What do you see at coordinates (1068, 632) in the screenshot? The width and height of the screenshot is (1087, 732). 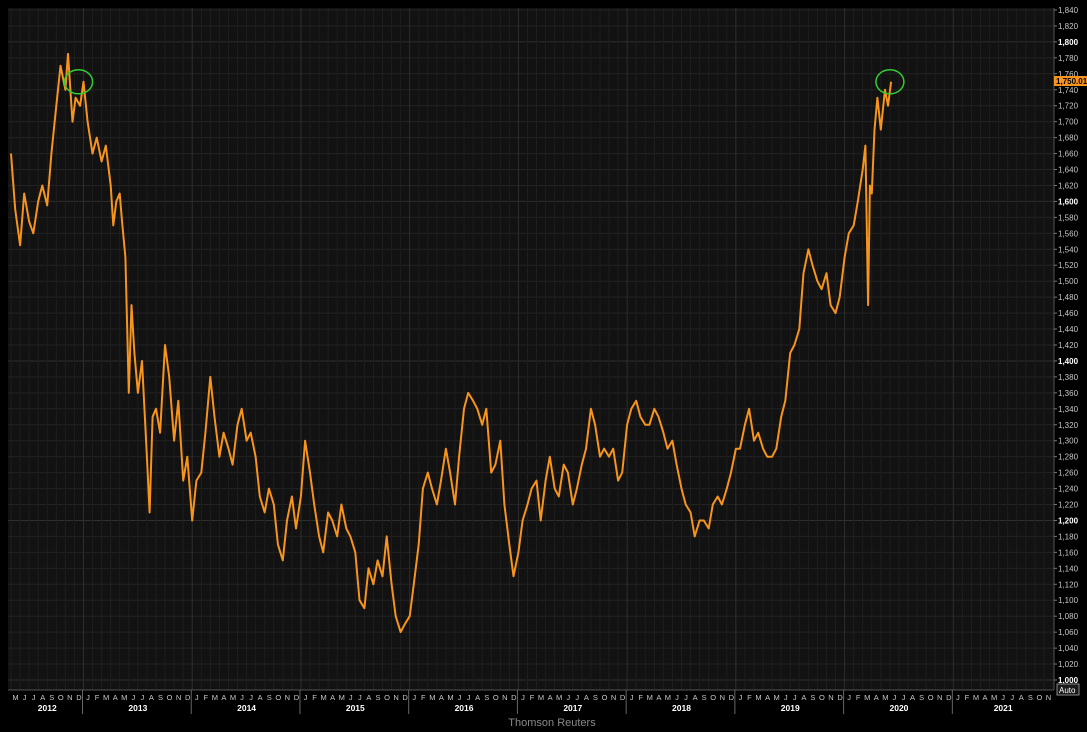 I see `y-tick-label: 1,060` at bounding box center [1068, 632].